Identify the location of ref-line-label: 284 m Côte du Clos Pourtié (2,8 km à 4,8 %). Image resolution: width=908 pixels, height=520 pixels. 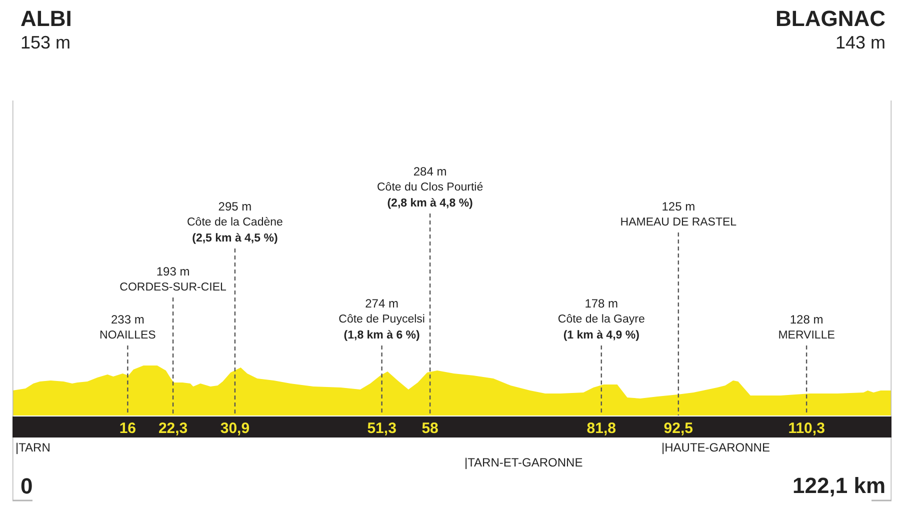
(430, 187).